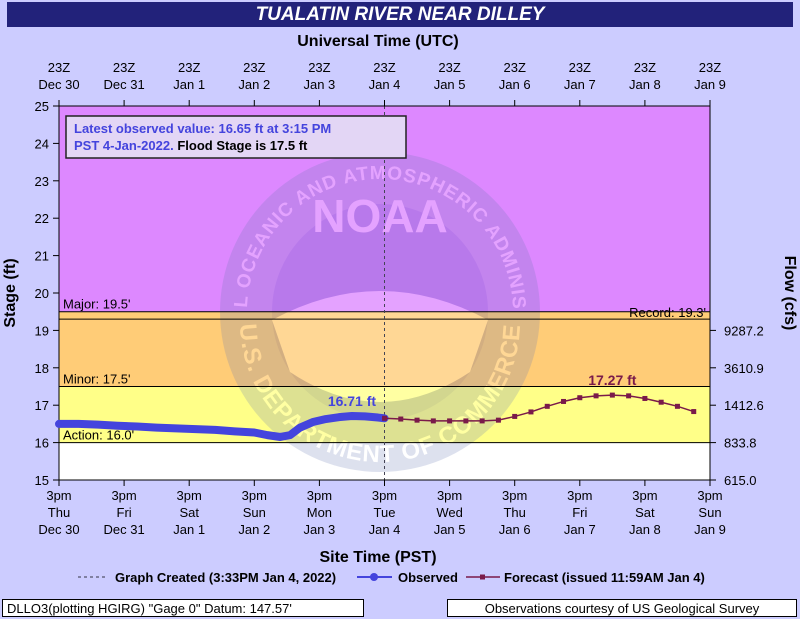  What do you see at coordinates (378, 41) in the screenshot?
I see `top-axis-title: Universal Time (UTC)` at bounding box center [378, 41].